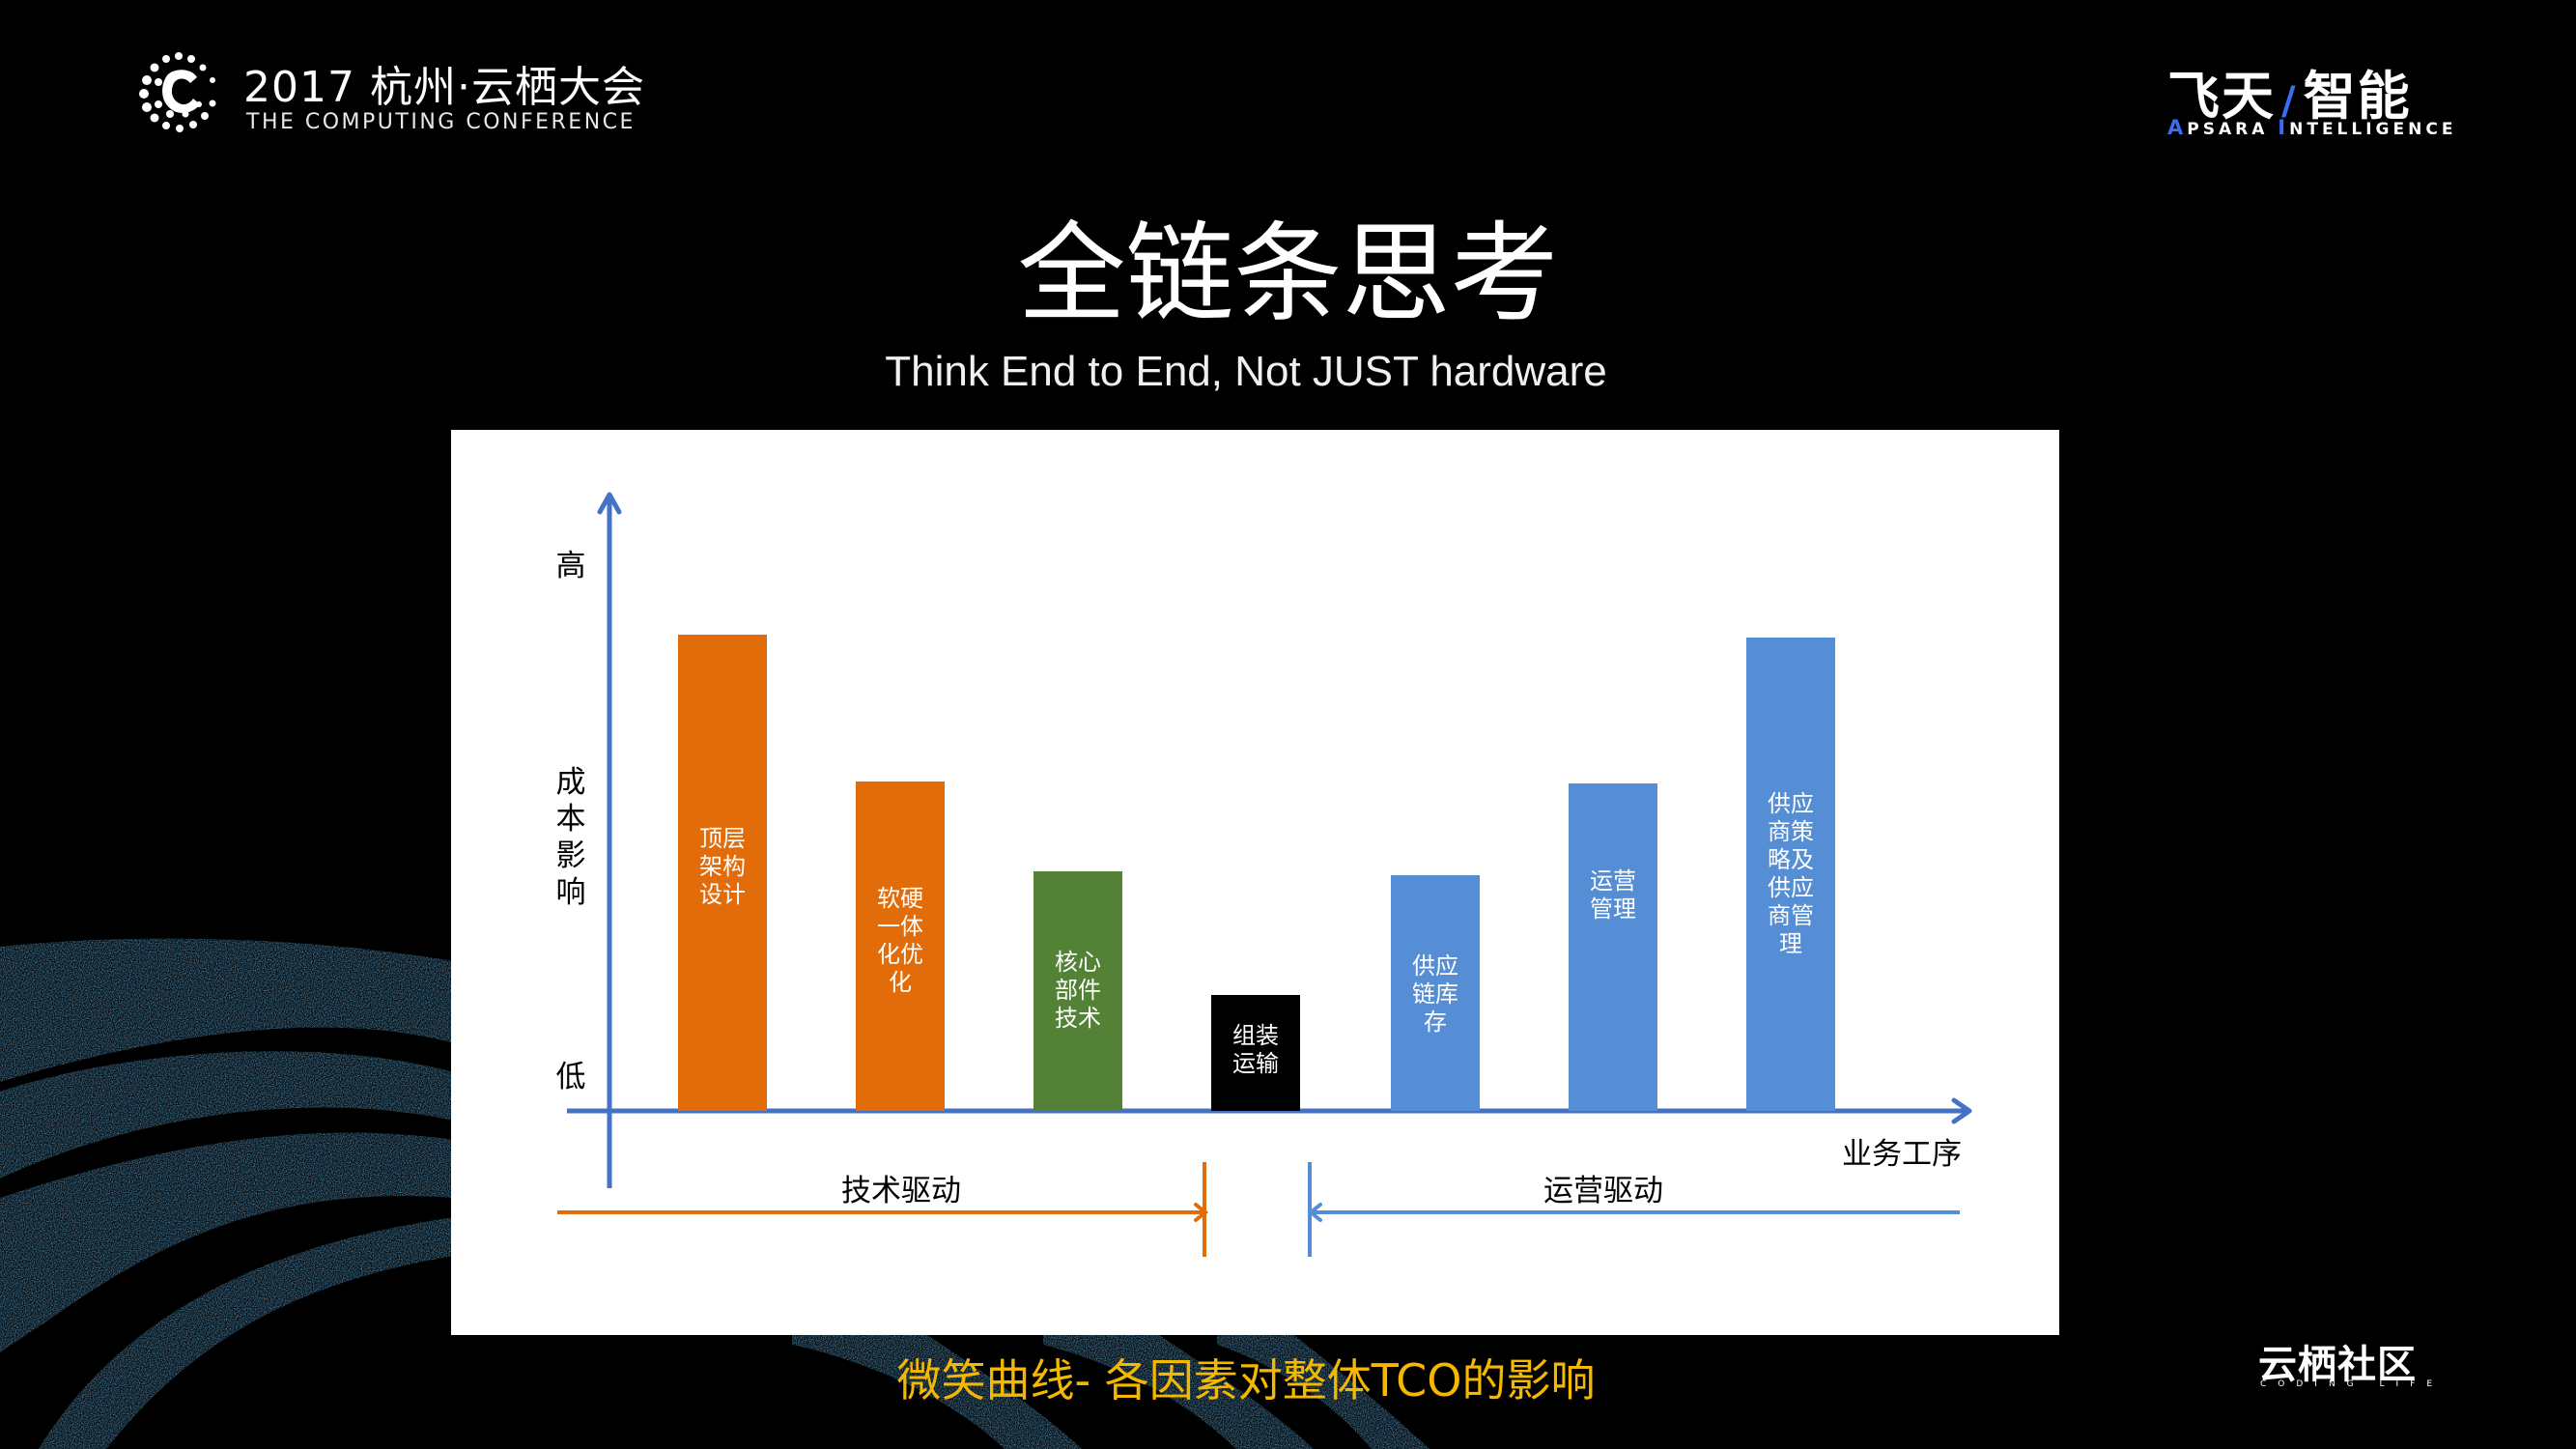 The height and width of the screenshot is (1449, 2576). I want to click on slide-subtitle: Think End to End, Not JUST hardware, so click(1246, 371).